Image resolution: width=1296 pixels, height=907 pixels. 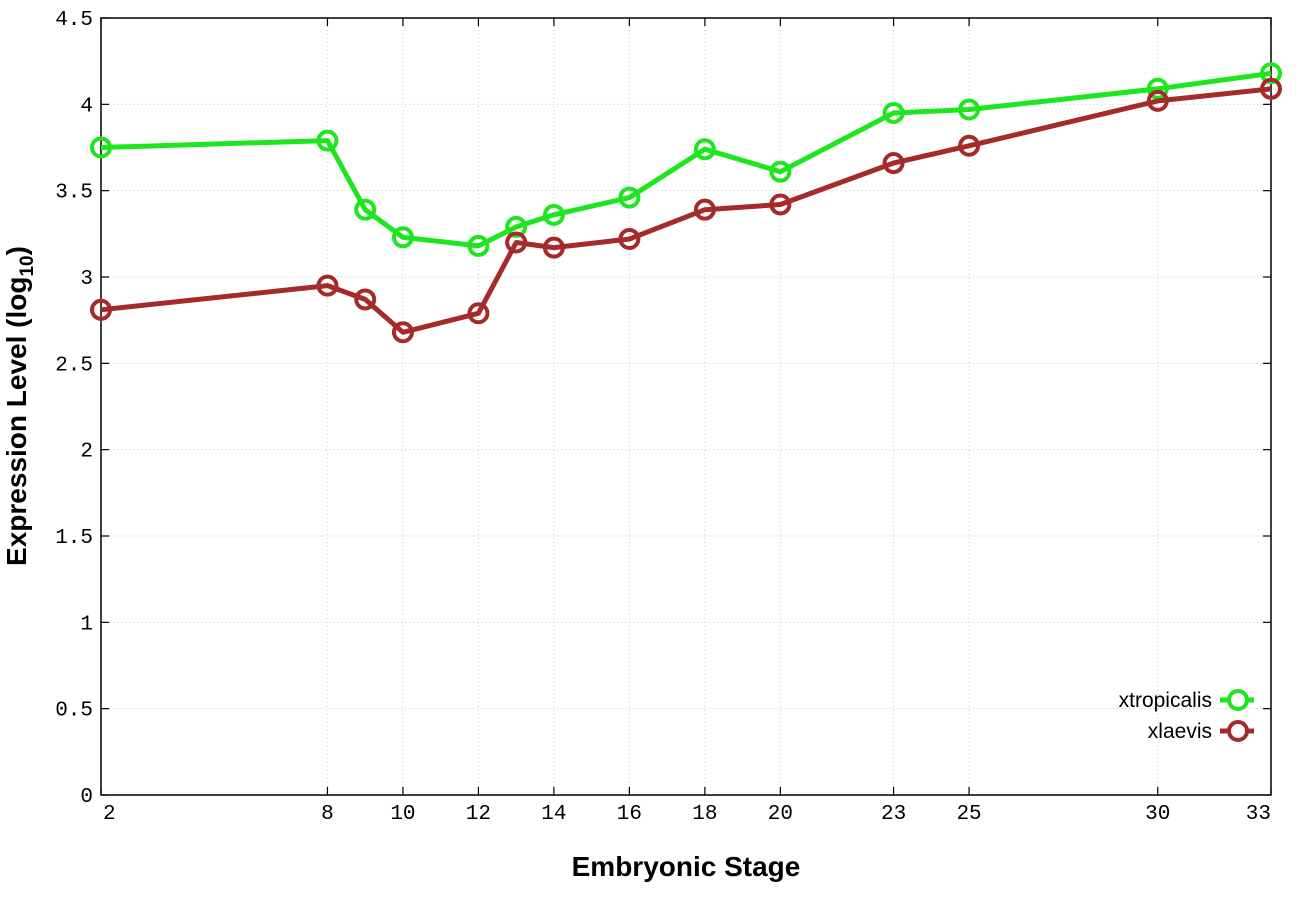 What do you see at coordinates (16, 250) in the screenshot?
I see `y-axis-title-end: )` at bounding box center [16, 250].